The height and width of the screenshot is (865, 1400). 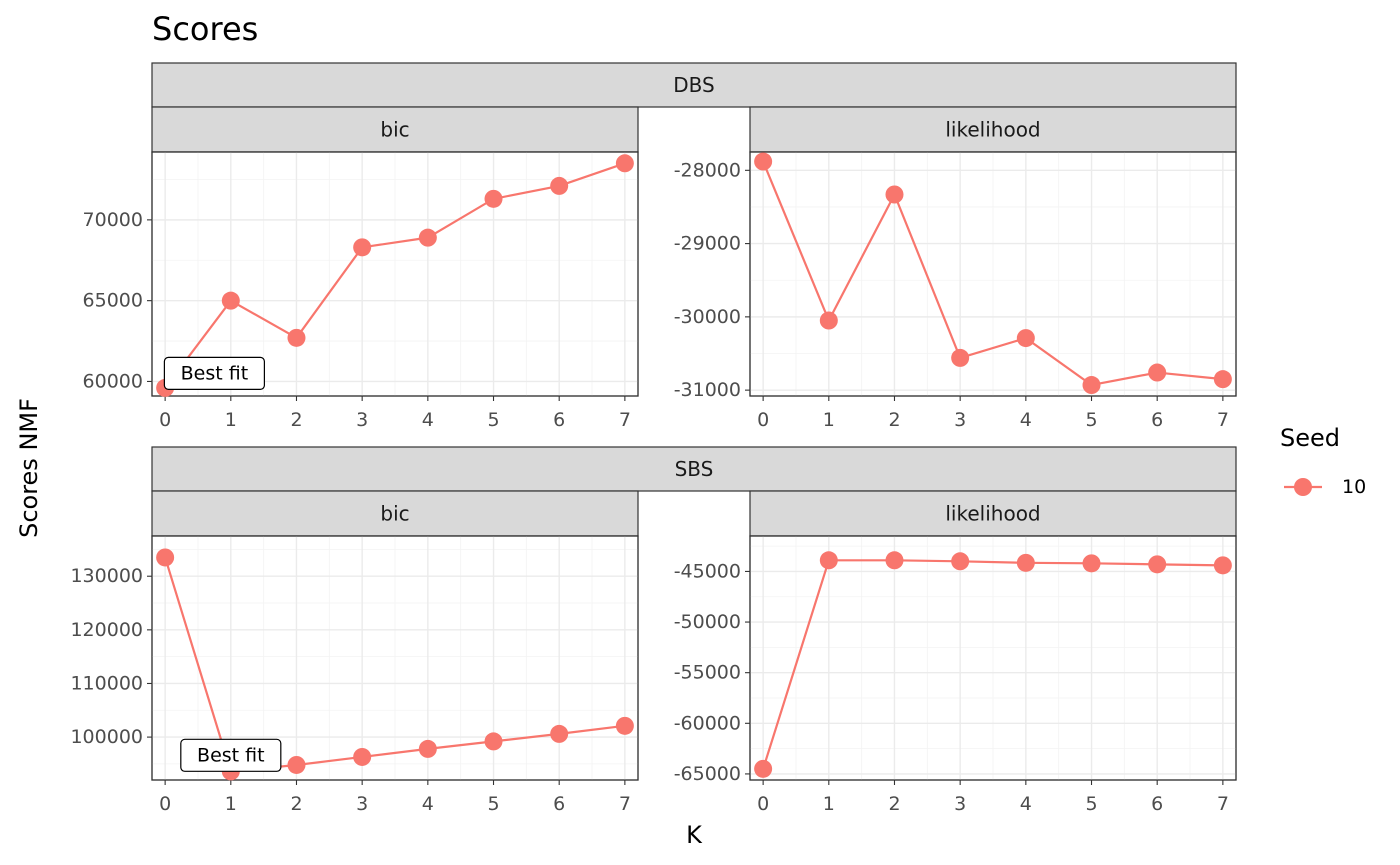 What do you see at coordinates (694, 835) in the screenshot?
I see `x-axis-title: K` at bounding box center [694, 835].